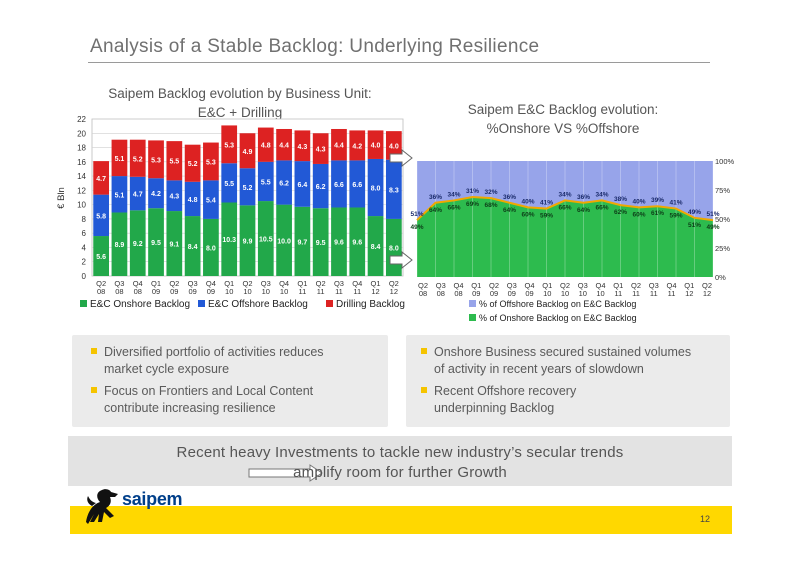  Describe the element at coordinates (81, 148) in the screenshot. I see `y-tick-label: 18` at that location.